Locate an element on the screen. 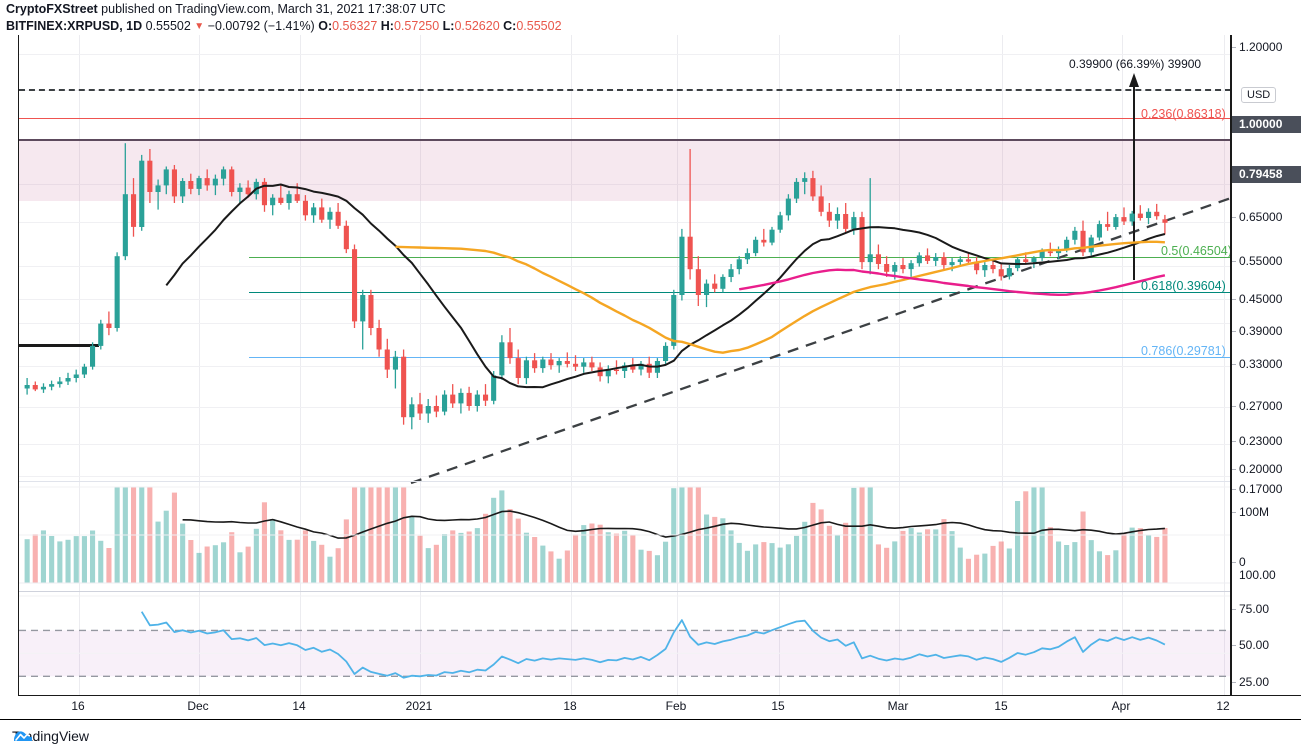 The image size is (1301, 756). time-axis-label: 2021 is located at coordinates (419, 706).